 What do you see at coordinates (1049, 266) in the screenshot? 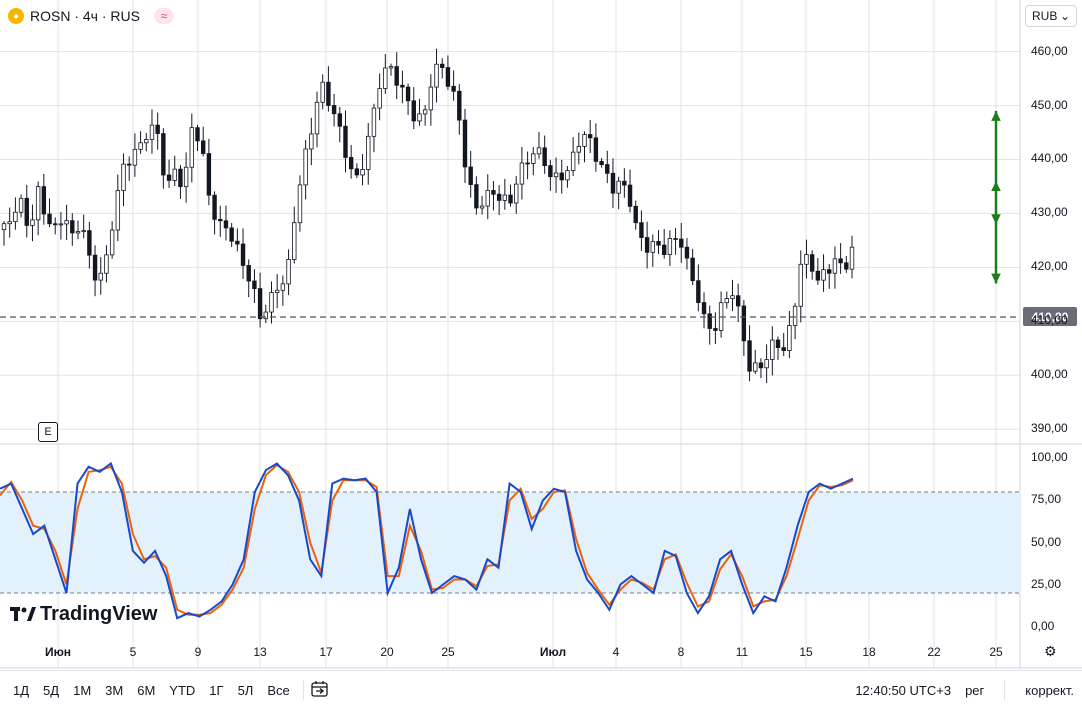
I see `price-axis-tick: 420,00` at bounding box center [1049, 266].